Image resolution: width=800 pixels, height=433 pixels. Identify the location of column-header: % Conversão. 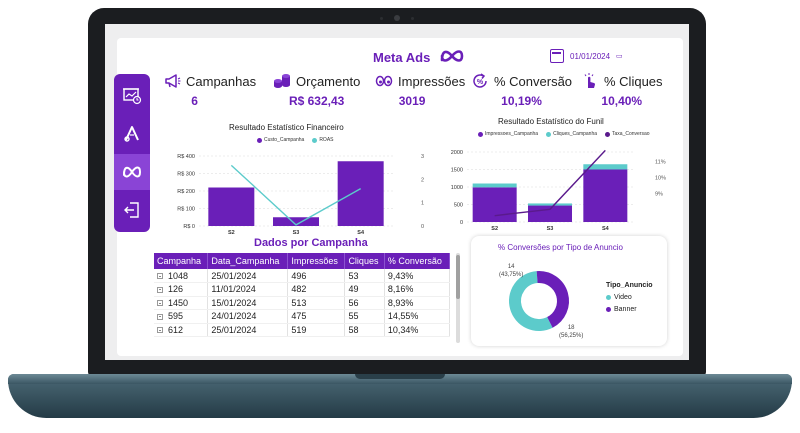
(417, 261).